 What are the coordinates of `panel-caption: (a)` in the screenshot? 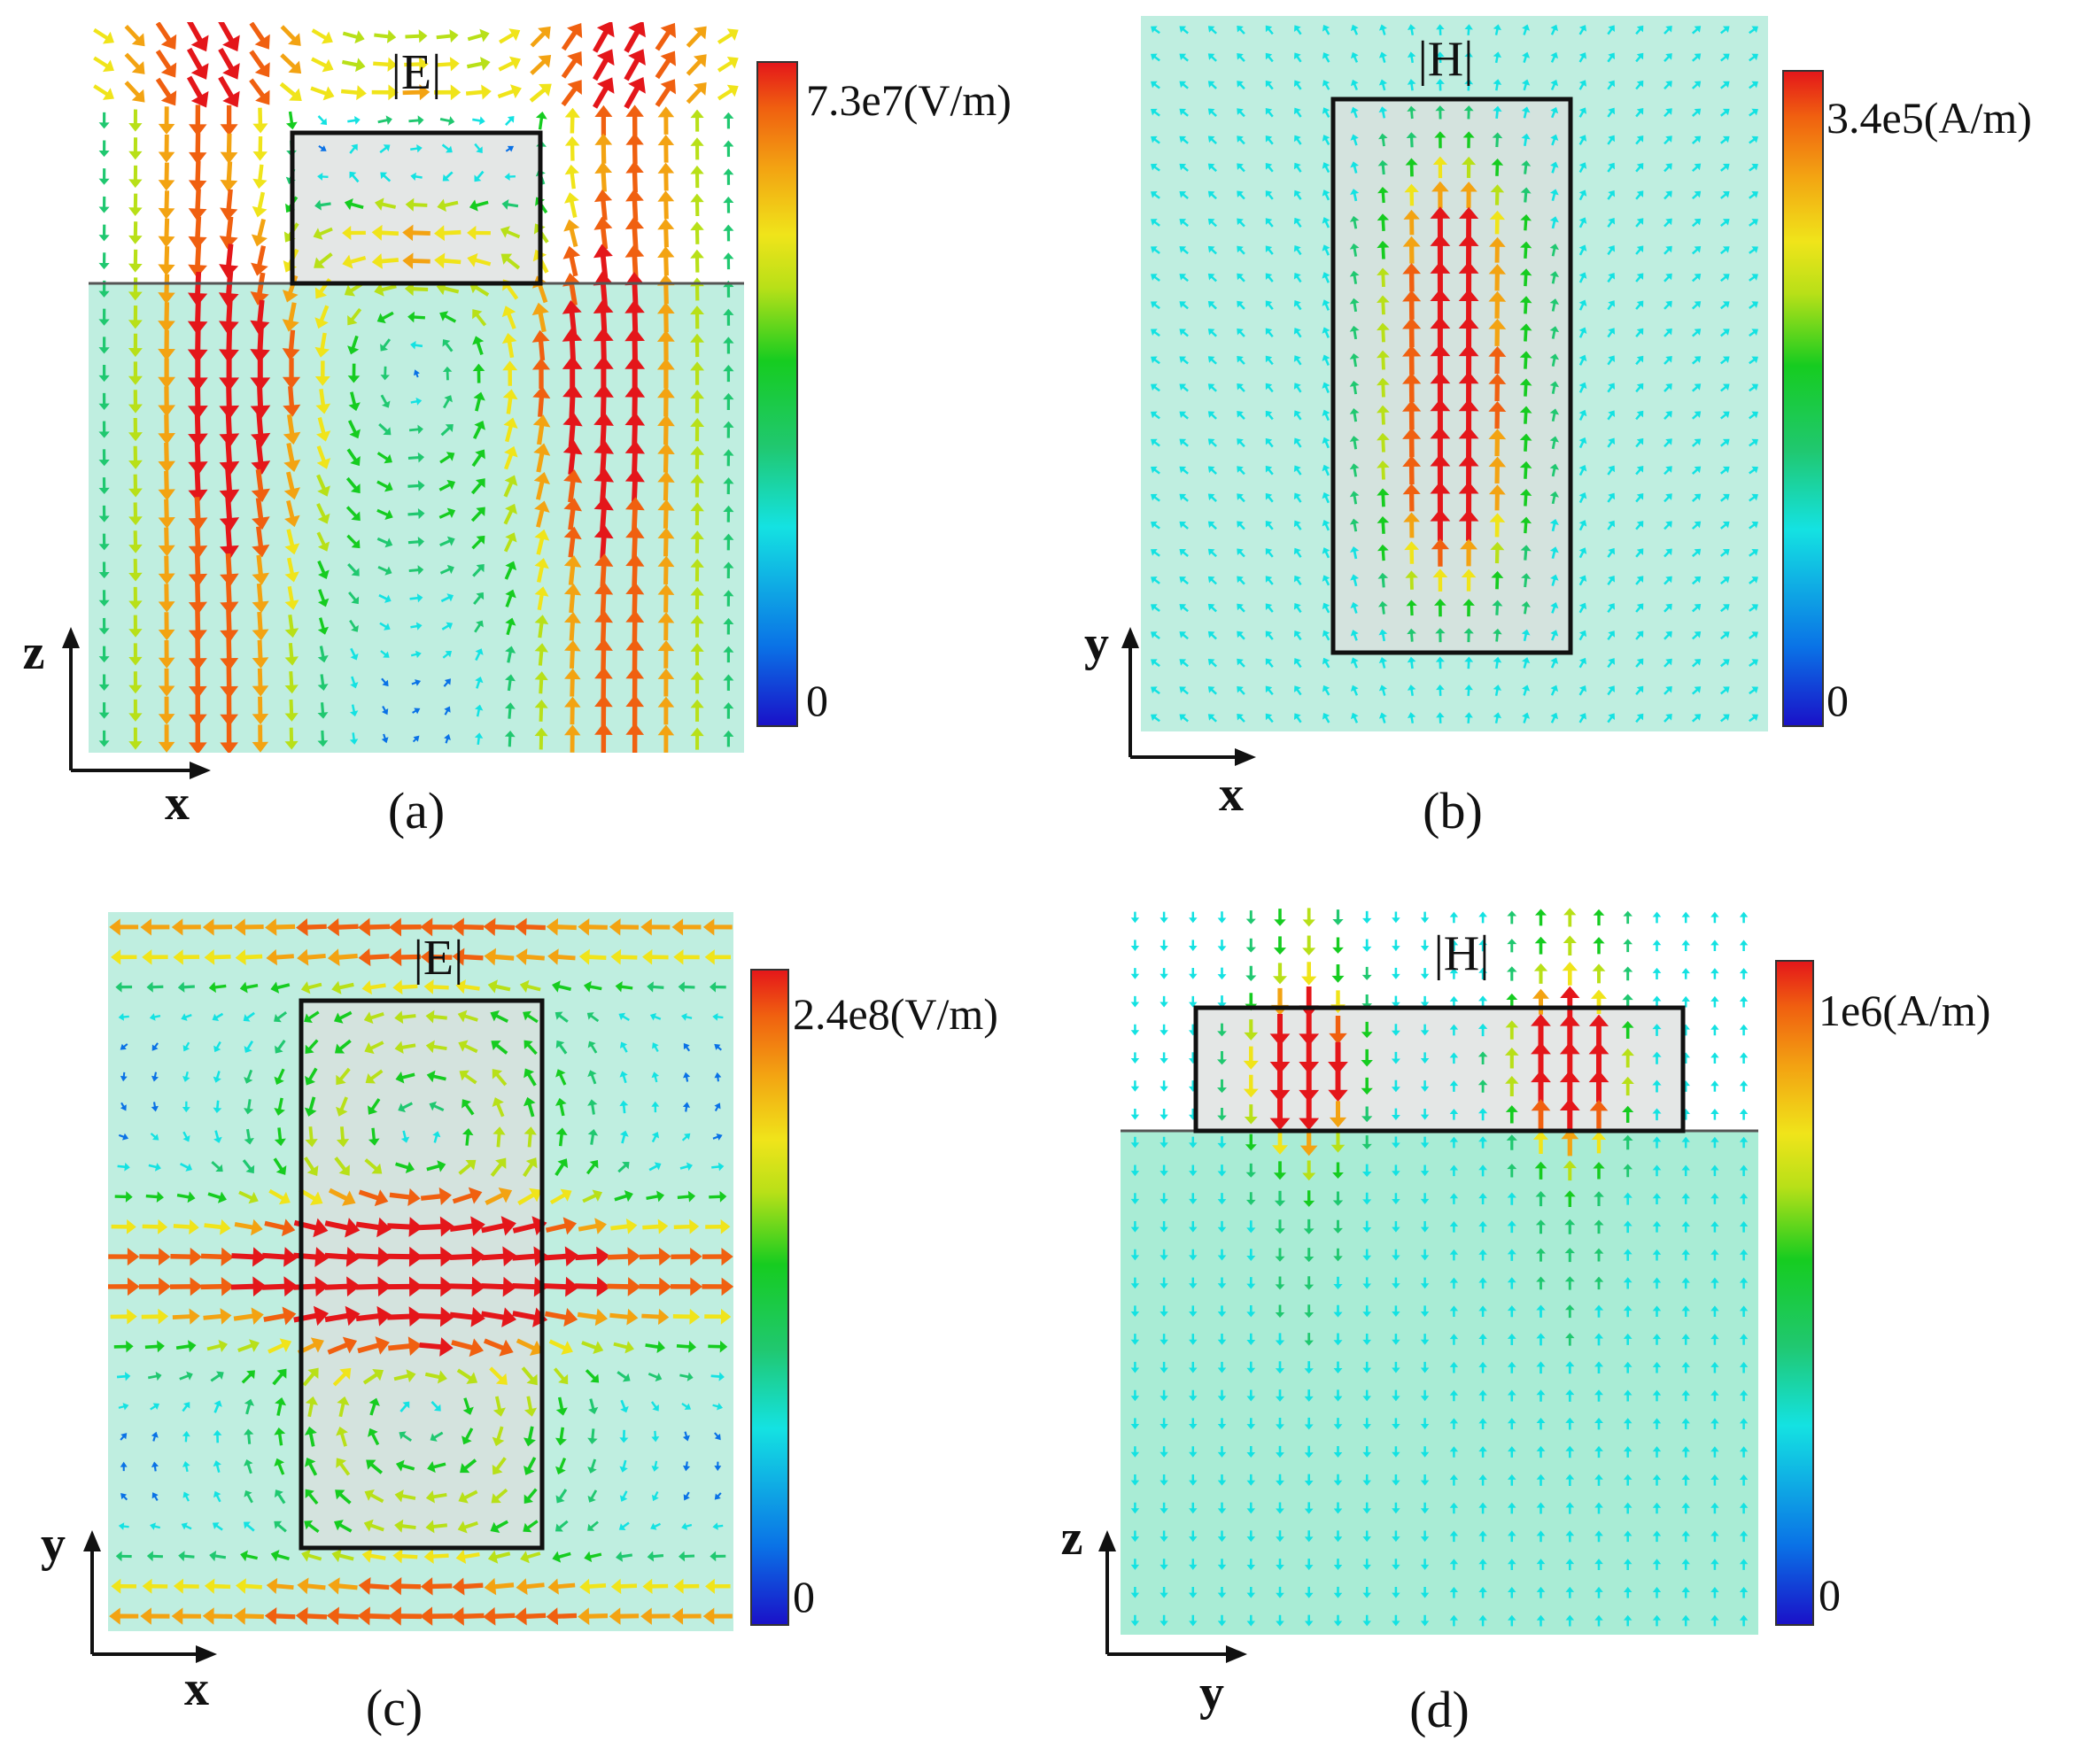 It's located at (416, 810).